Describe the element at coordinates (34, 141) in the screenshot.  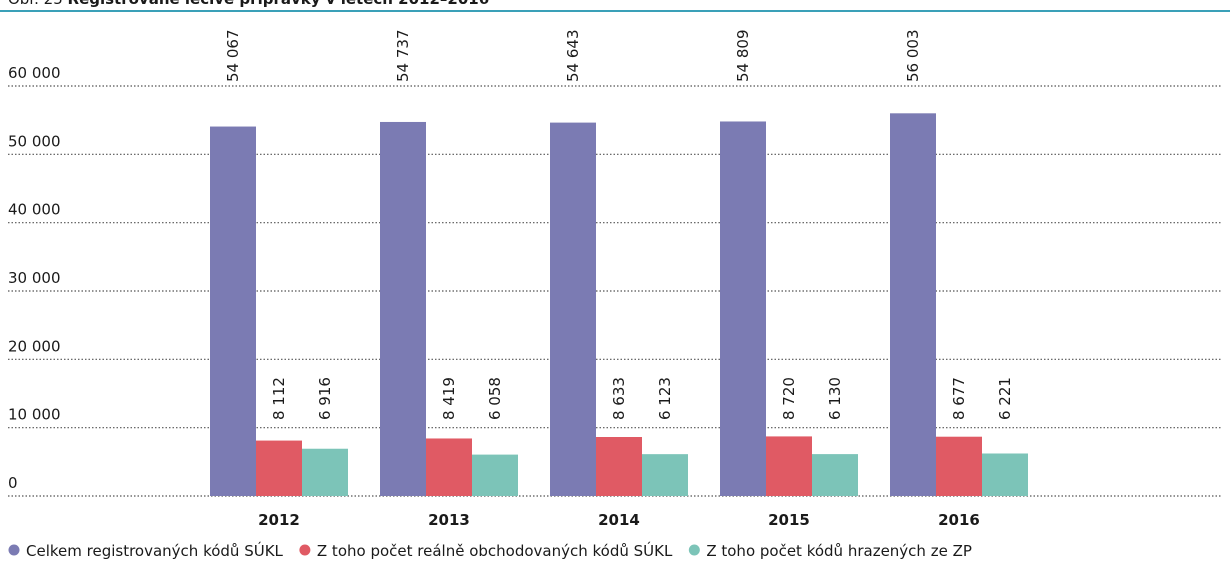
I see `y-tick-label: 50 000` at that location.